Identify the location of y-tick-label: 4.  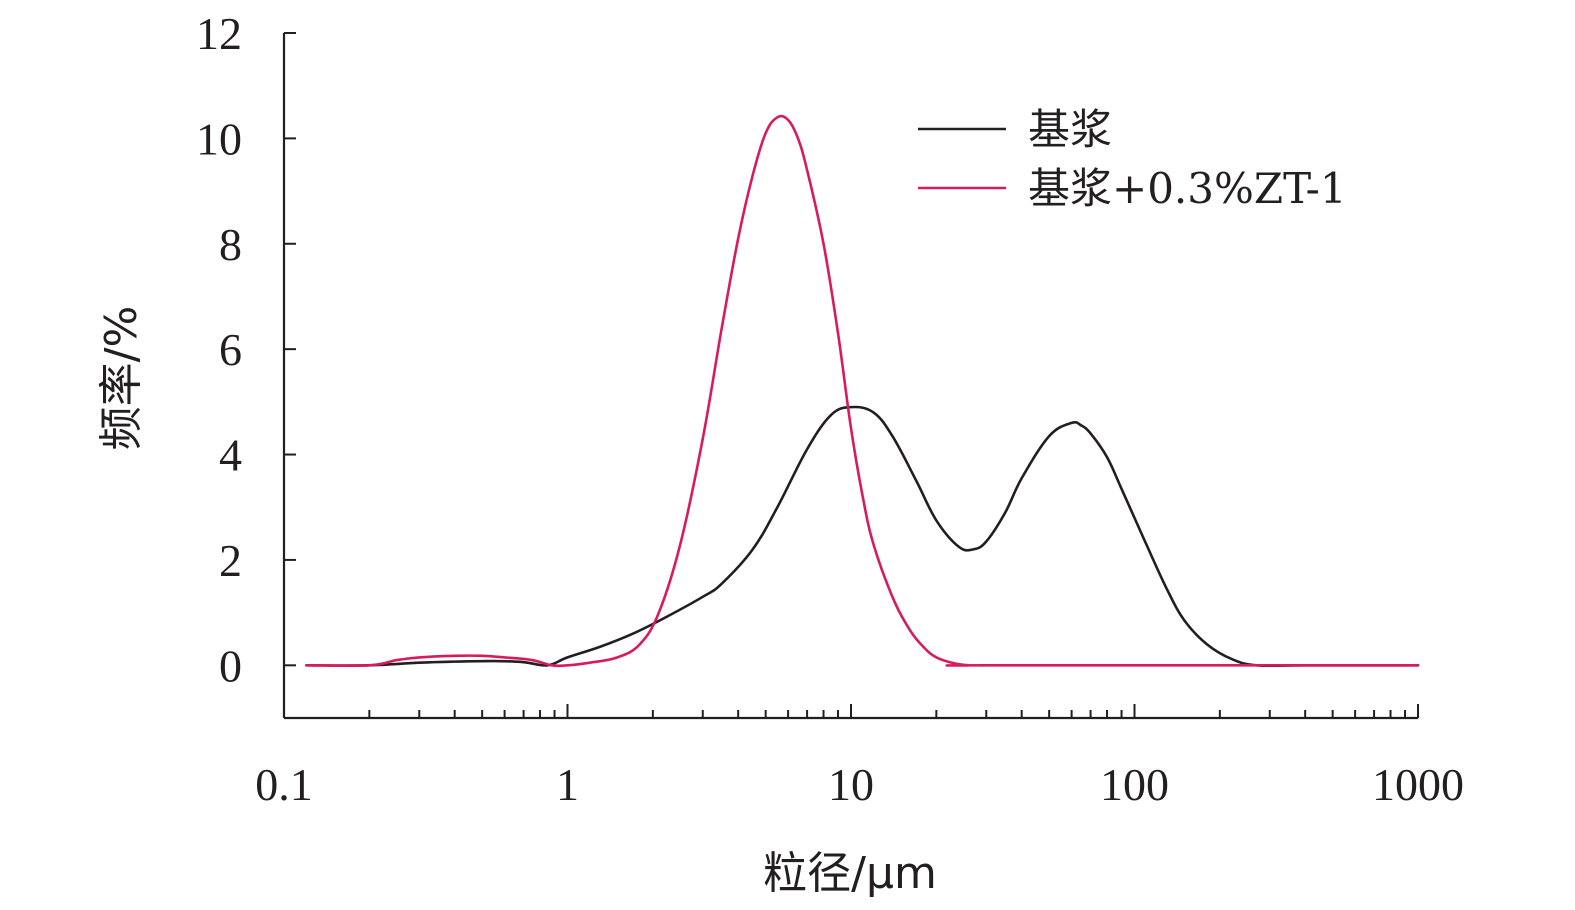
(230, 455).